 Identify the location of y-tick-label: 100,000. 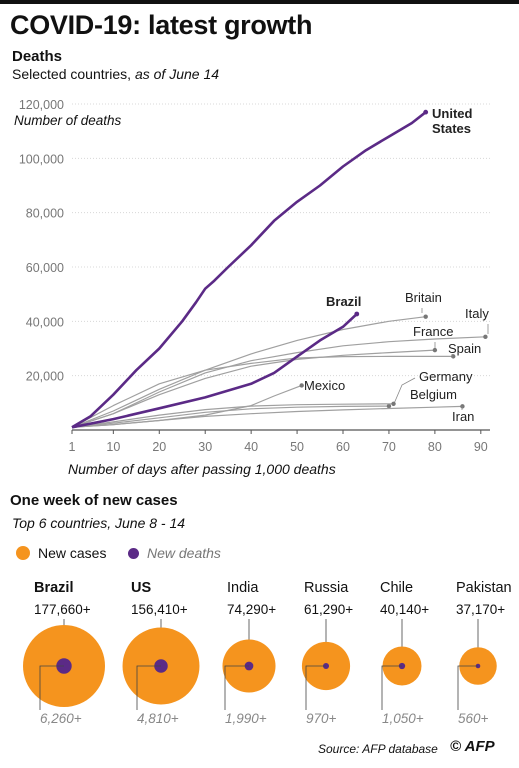
(41, 159).